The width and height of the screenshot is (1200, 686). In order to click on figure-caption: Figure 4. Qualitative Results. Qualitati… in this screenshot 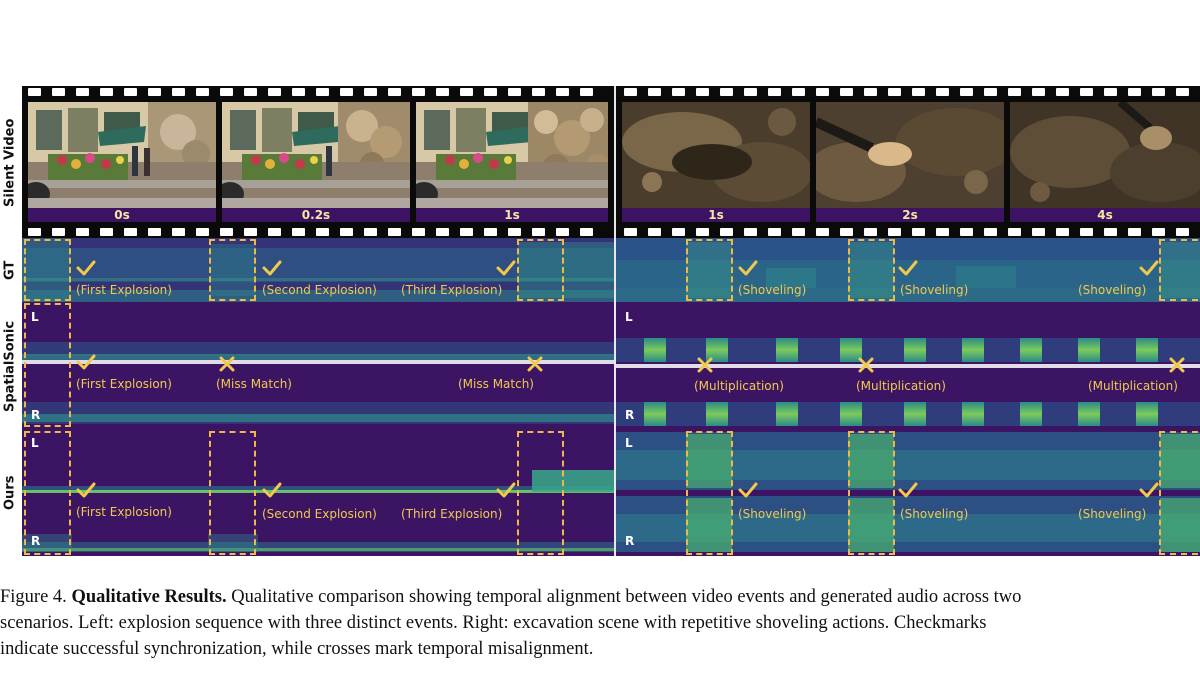, I will do `click(600, 623)`.